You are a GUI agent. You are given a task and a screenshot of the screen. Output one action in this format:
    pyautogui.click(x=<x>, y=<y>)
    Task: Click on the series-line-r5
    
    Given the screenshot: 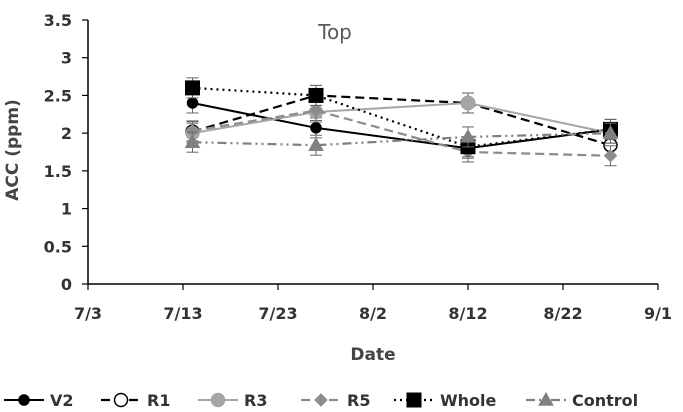 What is the action you would take?
    pyautogui.click(x=401, y=133)
    